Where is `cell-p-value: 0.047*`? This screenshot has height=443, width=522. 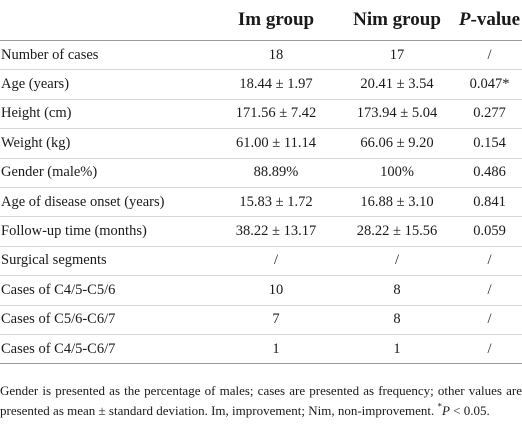 cell-p-value: 0.047* is located at coordinates (489, 84).